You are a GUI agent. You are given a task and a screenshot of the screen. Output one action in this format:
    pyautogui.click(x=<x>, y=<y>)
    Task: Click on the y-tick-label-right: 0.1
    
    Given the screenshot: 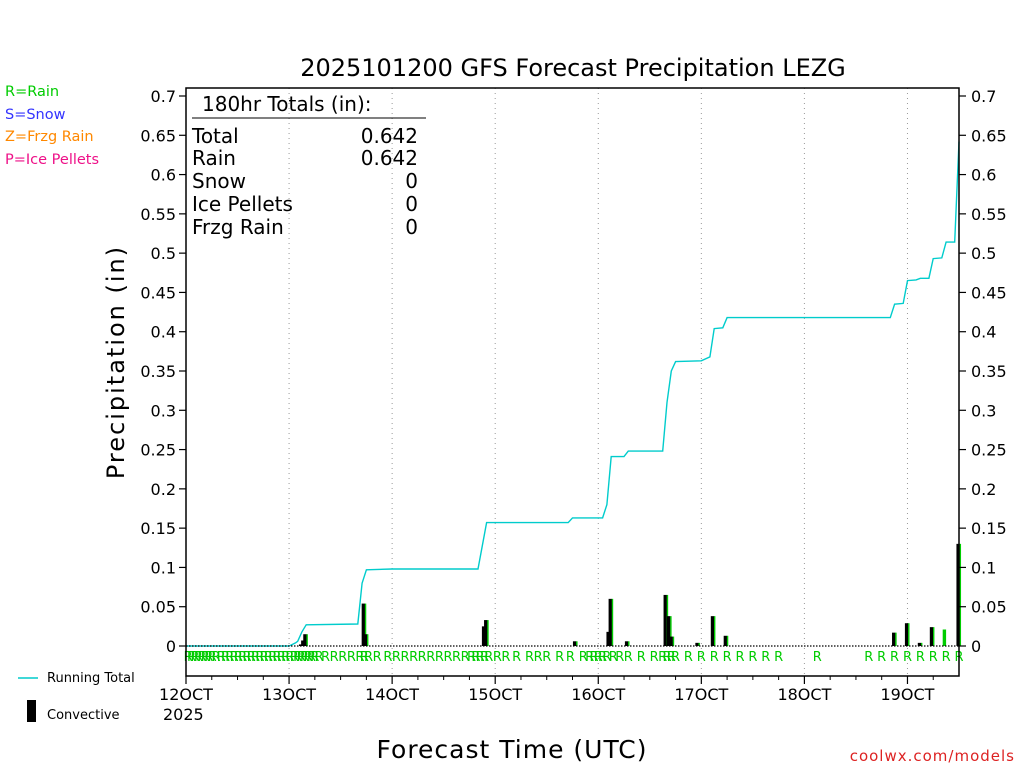 What is the action you would take?
    pyautogui.click(x=983, y=567)
    